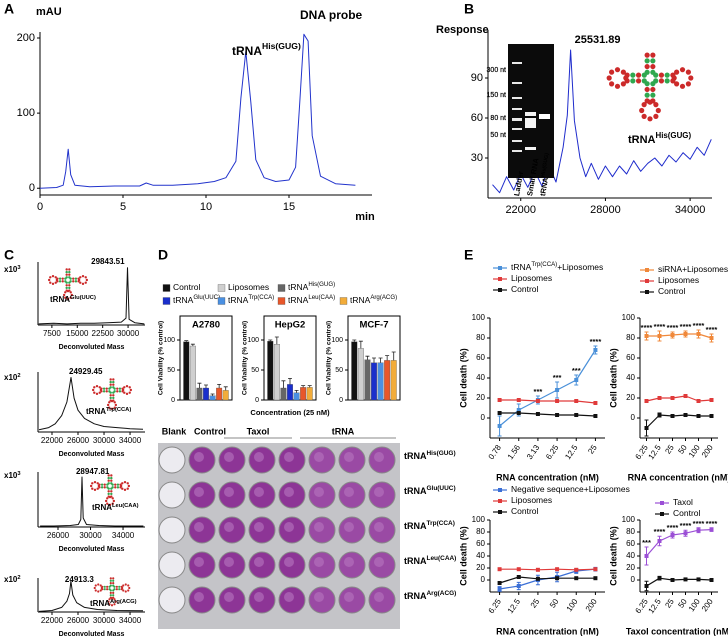 Image resolution: width=728 pixels, height=636 pixels. What do you see at coordinates (78, 620) in the screenshot?
I see `x-tick-label: 26000` at bounding box center [78, 620].